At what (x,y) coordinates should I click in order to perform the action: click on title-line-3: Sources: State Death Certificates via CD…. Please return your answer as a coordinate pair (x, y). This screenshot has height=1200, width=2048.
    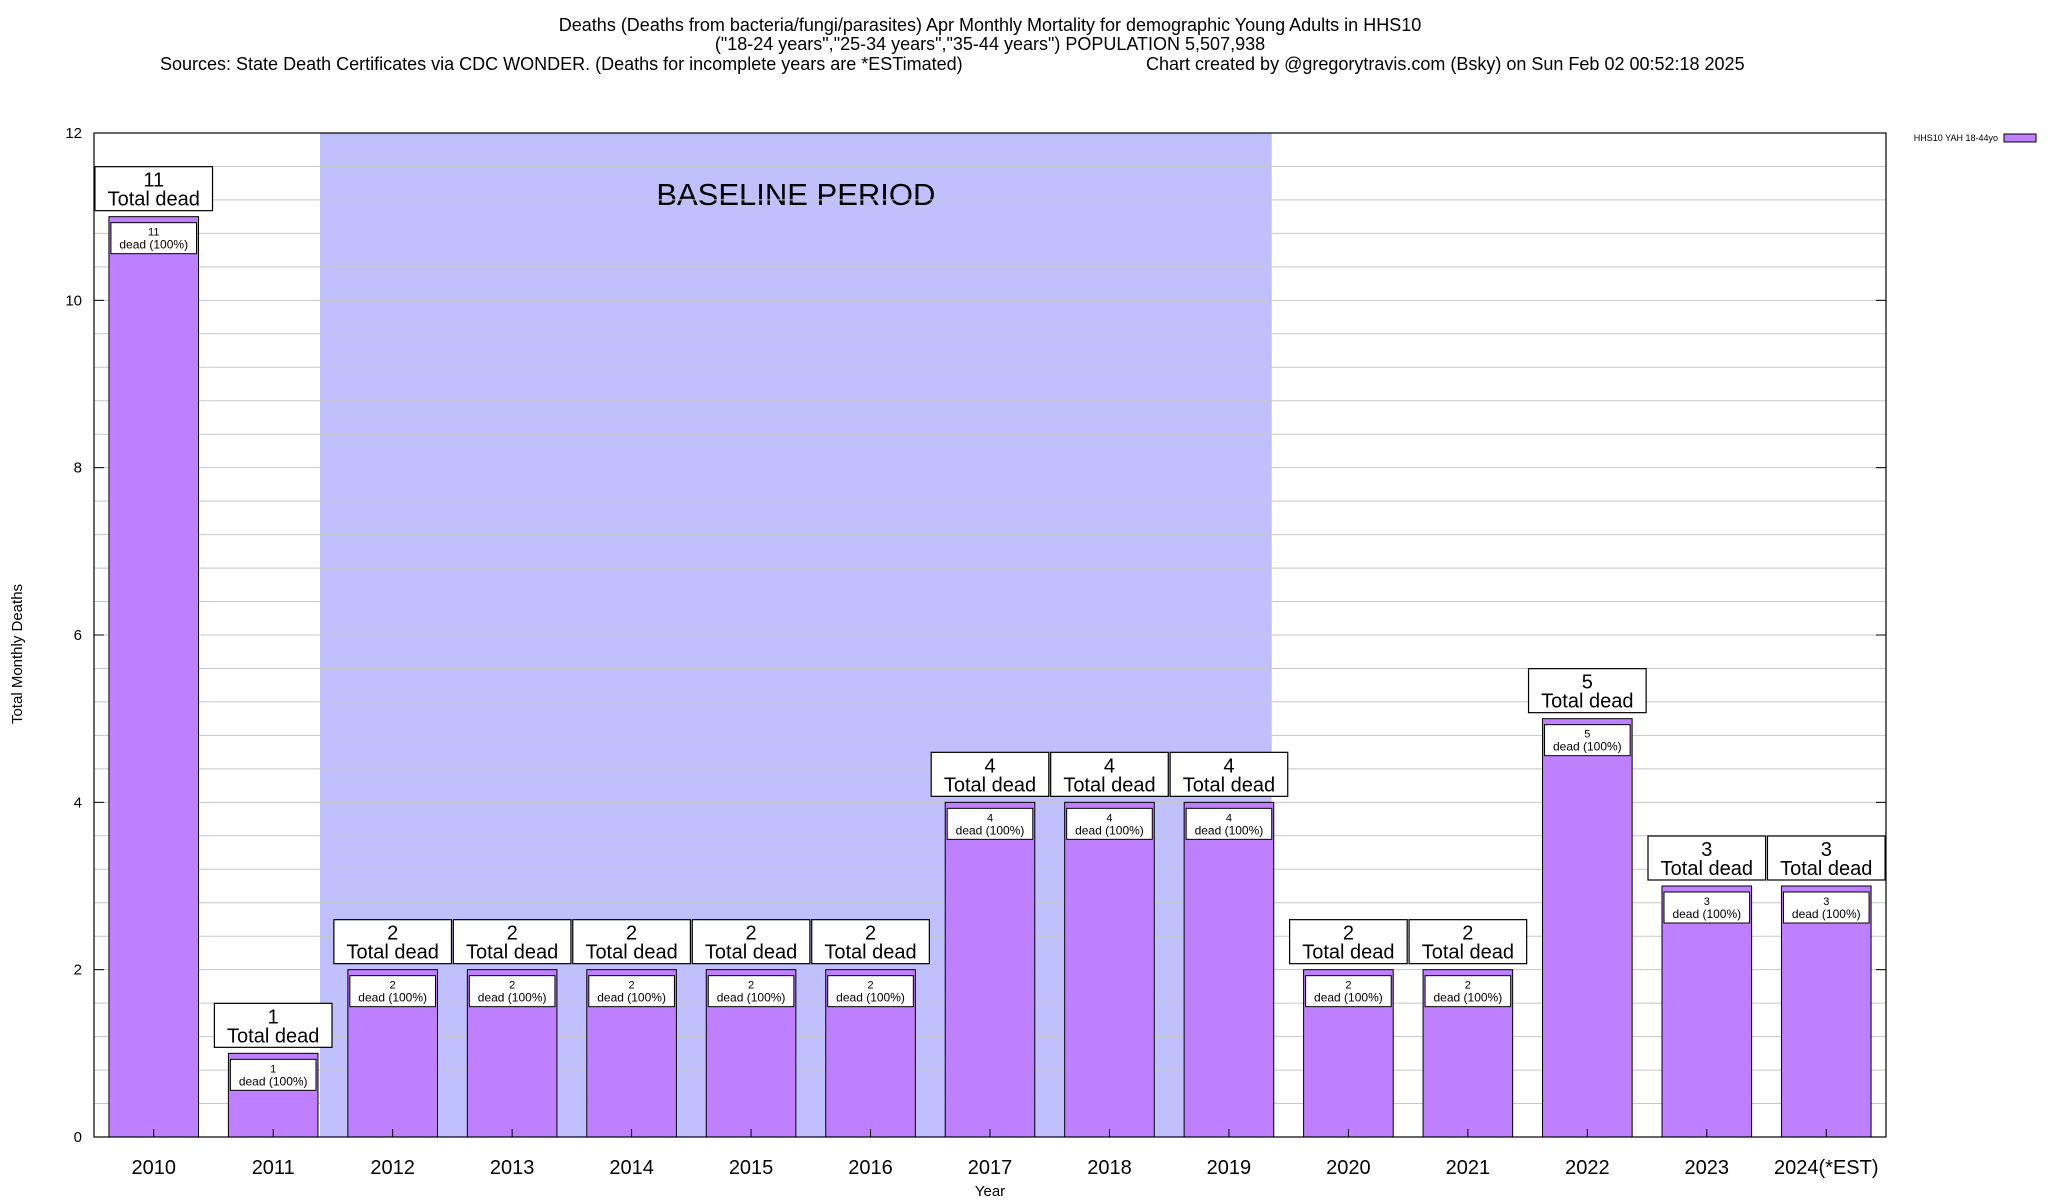
    Looking at the image, I should click on (561, 64).